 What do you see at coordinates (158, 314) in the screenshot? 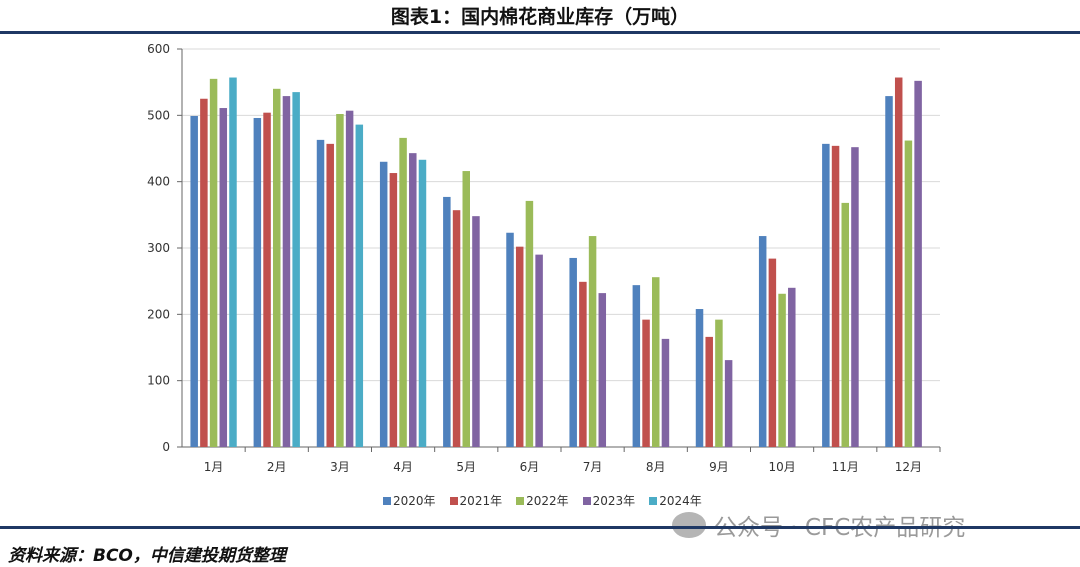
I see `y-tick-label: 200` at bounding box center [158, 314].